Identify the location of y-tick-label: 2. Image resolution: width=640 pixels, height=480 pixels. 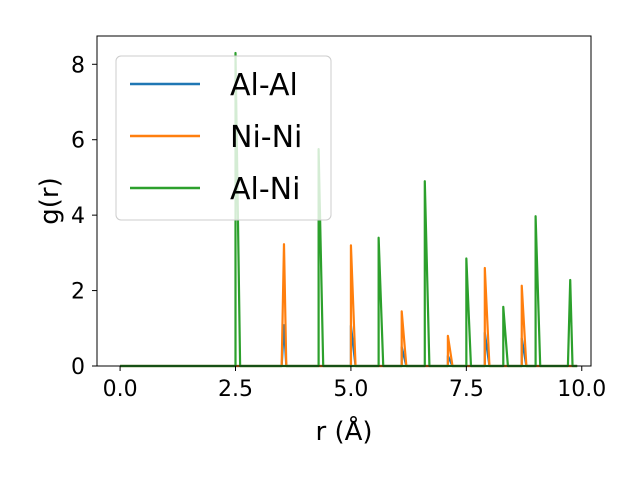
(78, 292).